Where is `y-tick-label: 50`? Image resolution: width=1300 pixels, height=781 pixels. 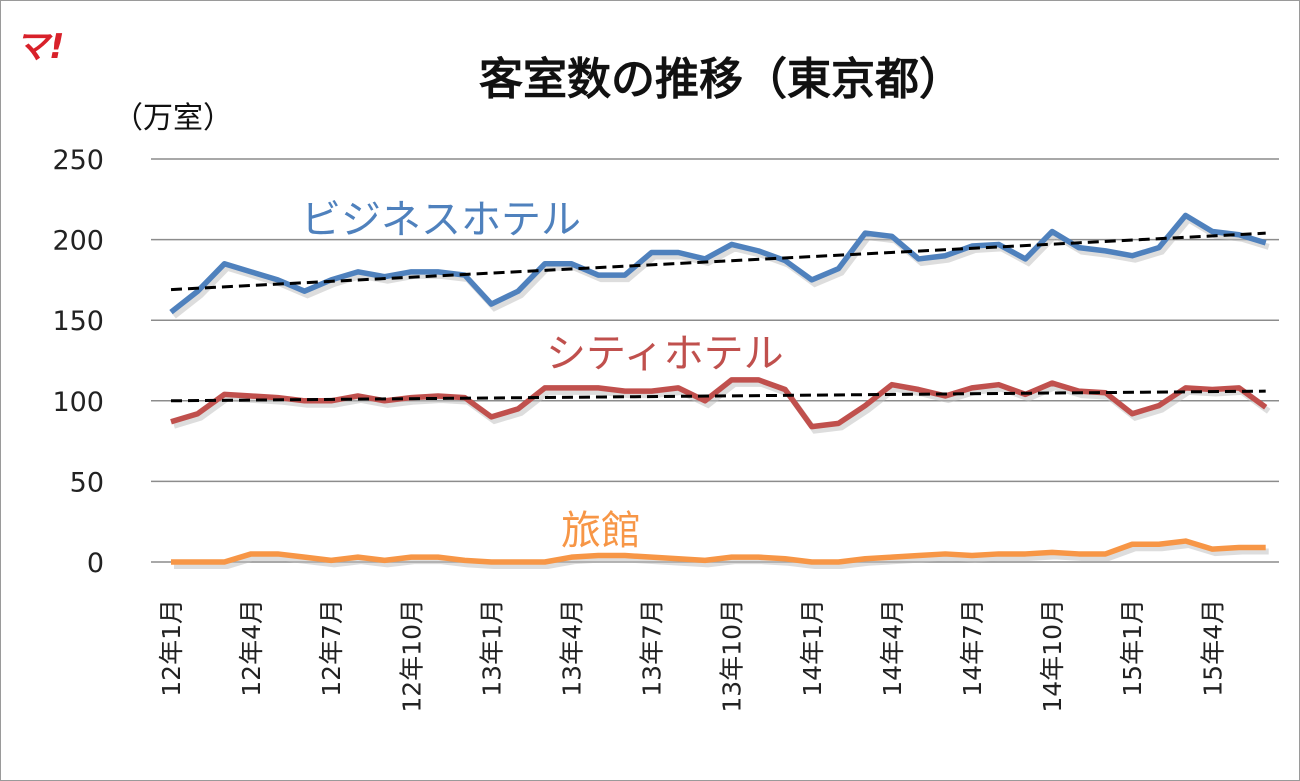
y-tick-label: 50 is located at coordinates (87, 482).